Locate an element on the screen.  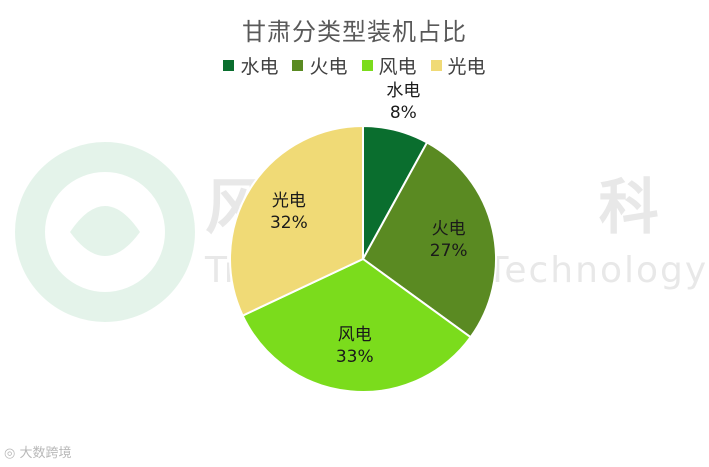
slice-value-label: 27% is located at coordinates (448, 250).